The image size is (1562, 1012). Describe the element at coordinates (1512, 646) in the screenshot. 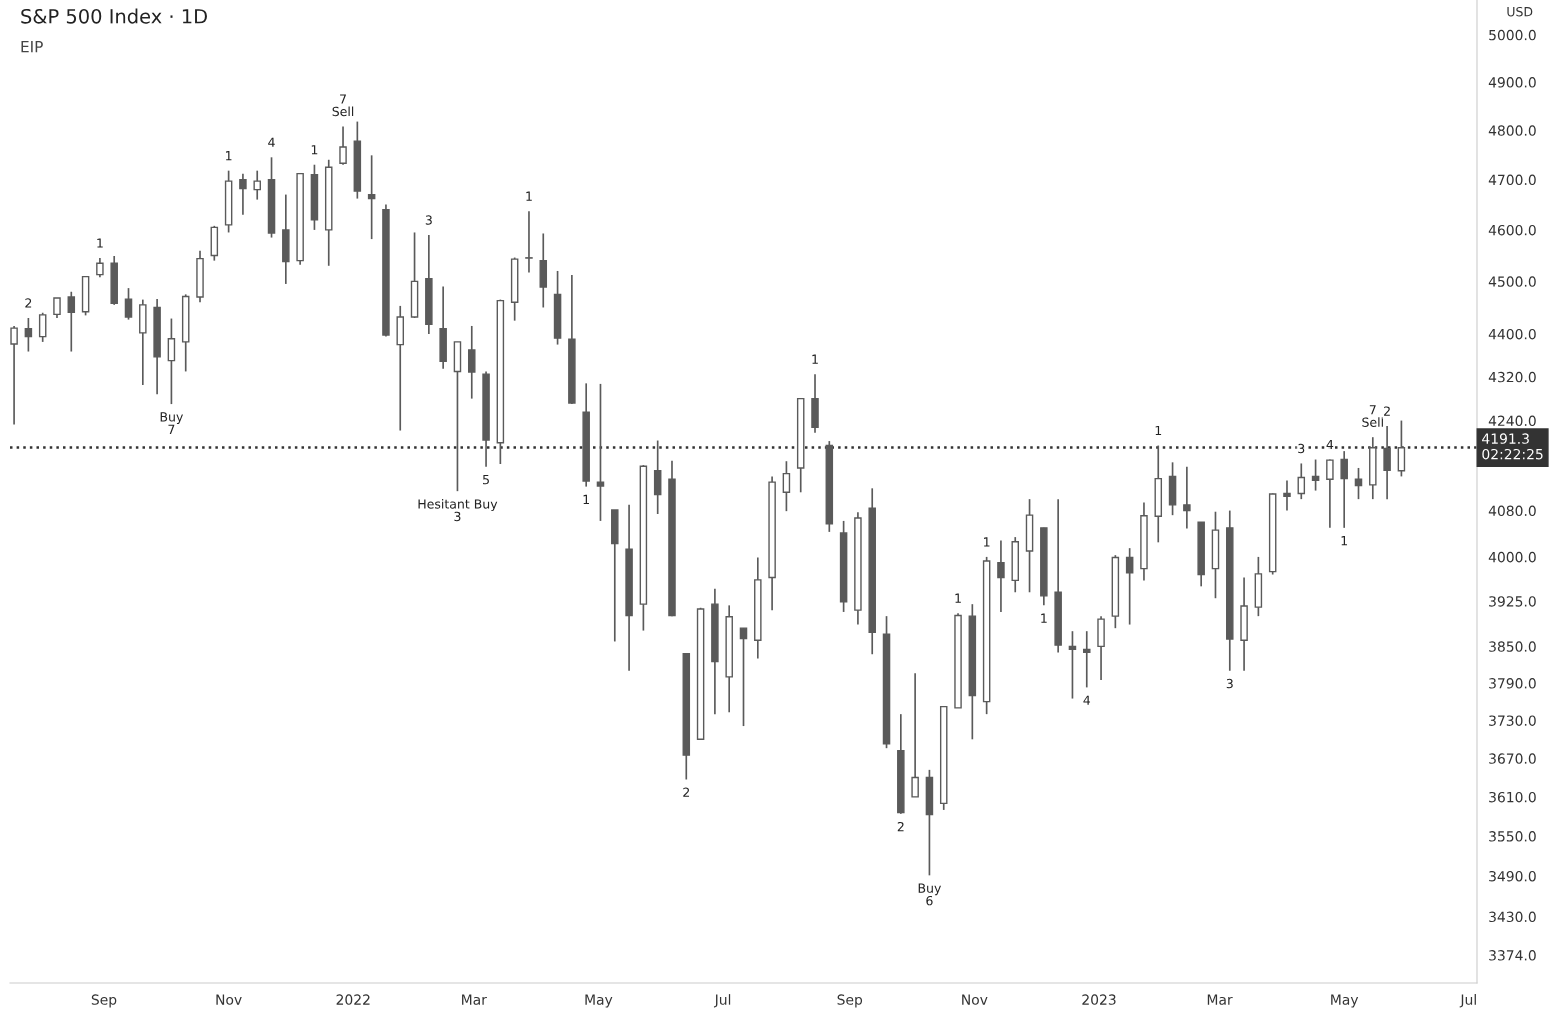

I see `y-tick-label: 3850.0` at that location.